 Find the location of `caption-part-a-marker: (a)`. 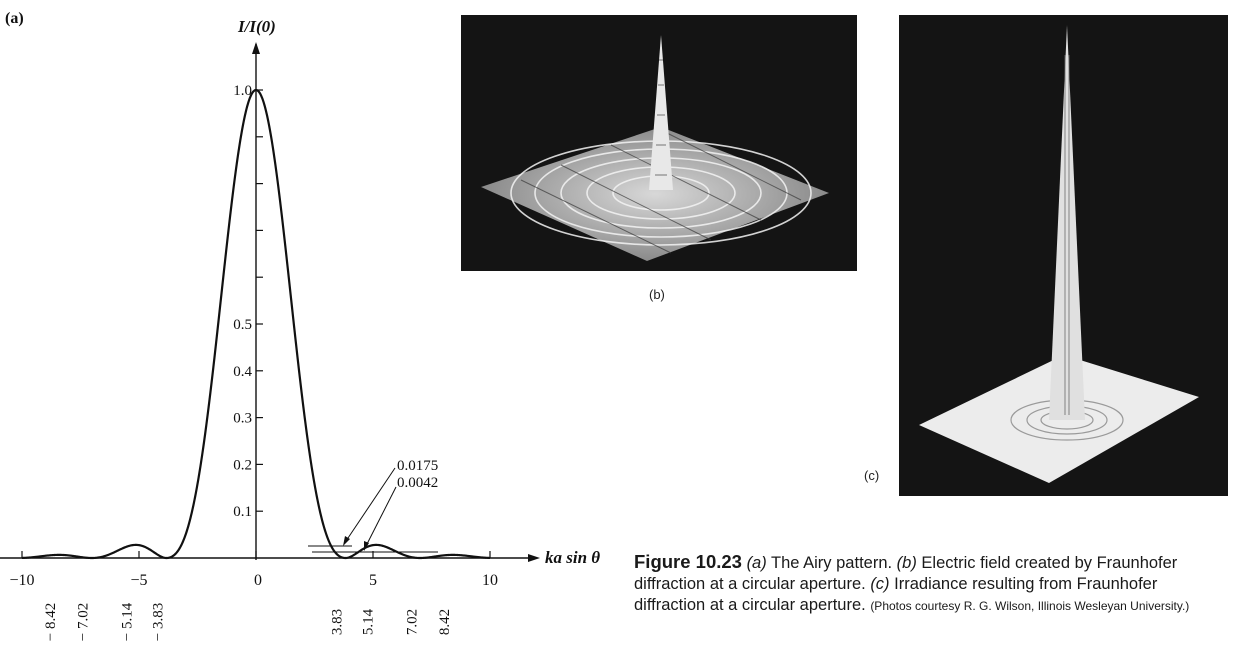

caption-part-a-marker: (a) is located at coordinates (756, 563).